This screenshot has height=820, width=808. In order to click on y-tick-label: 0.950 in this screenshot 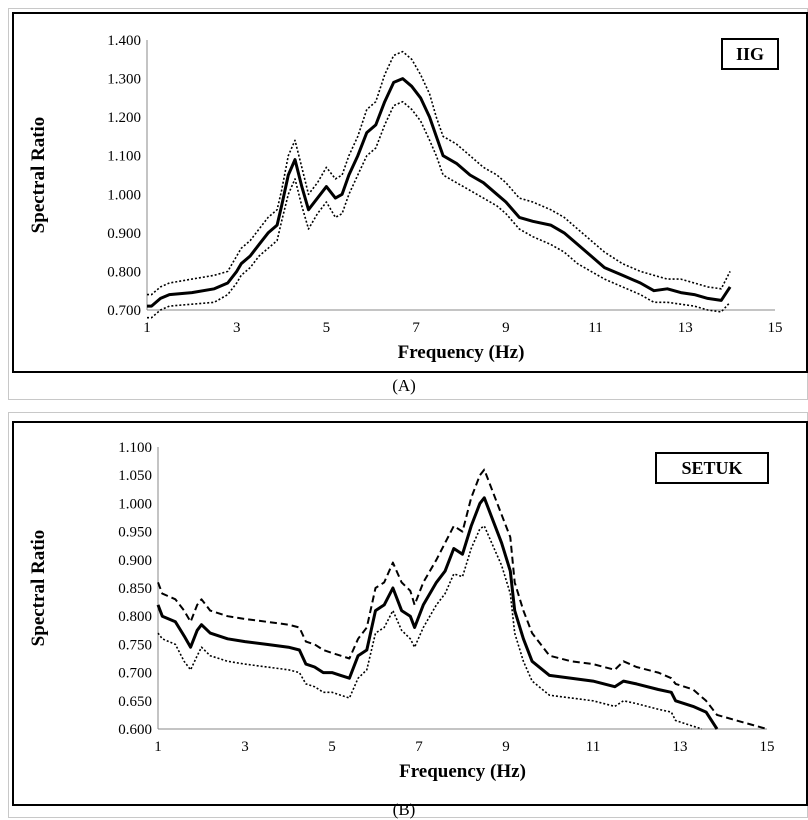, I will do `click(135, 533)`.